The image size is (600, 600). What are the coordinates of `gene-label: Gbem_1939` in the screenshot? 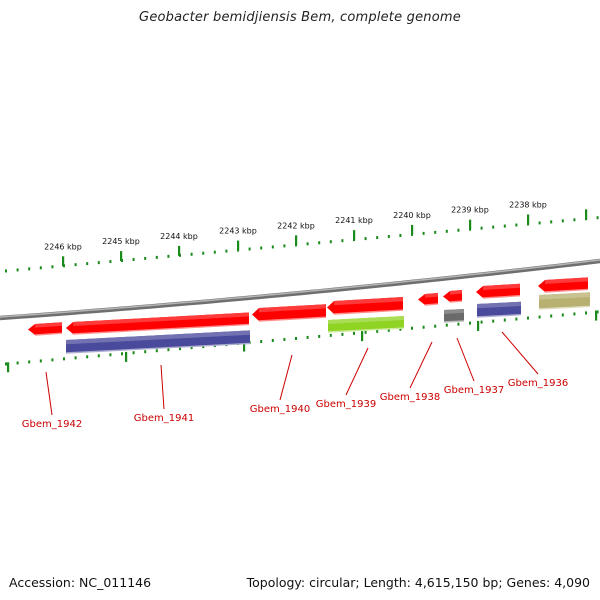 It's located at (346, 404).